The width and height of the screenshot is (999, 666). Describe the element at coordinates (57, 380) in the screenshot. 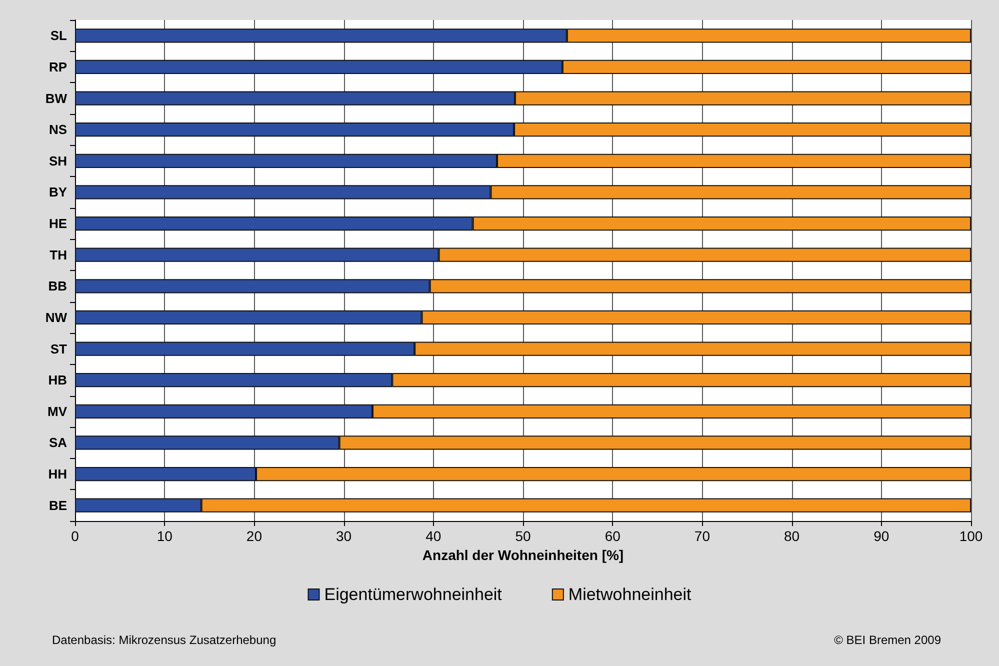

I see `y-tick-label: HB` at that location.